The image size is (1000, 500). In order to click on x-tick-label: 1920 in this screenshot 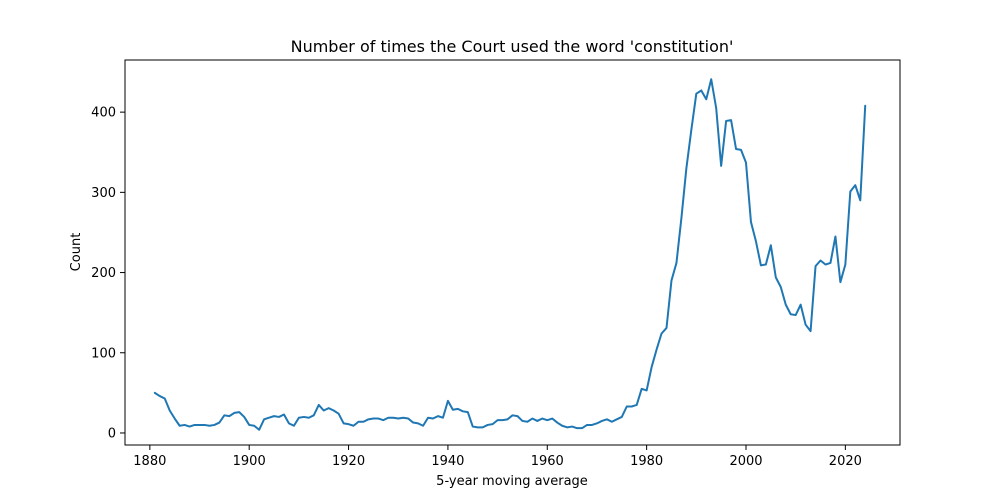, I will do `click(348, 461)`.